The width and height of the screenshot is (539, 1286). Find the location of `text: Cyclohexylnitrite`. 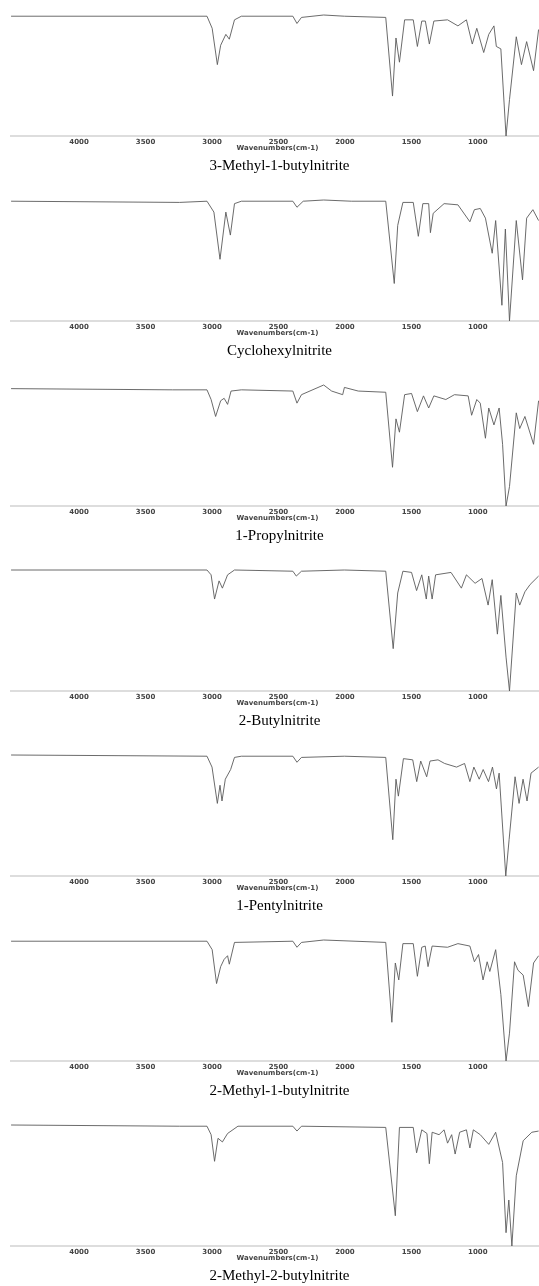

text: Cyclohexylnitrite is located at coordinates (280, 350).